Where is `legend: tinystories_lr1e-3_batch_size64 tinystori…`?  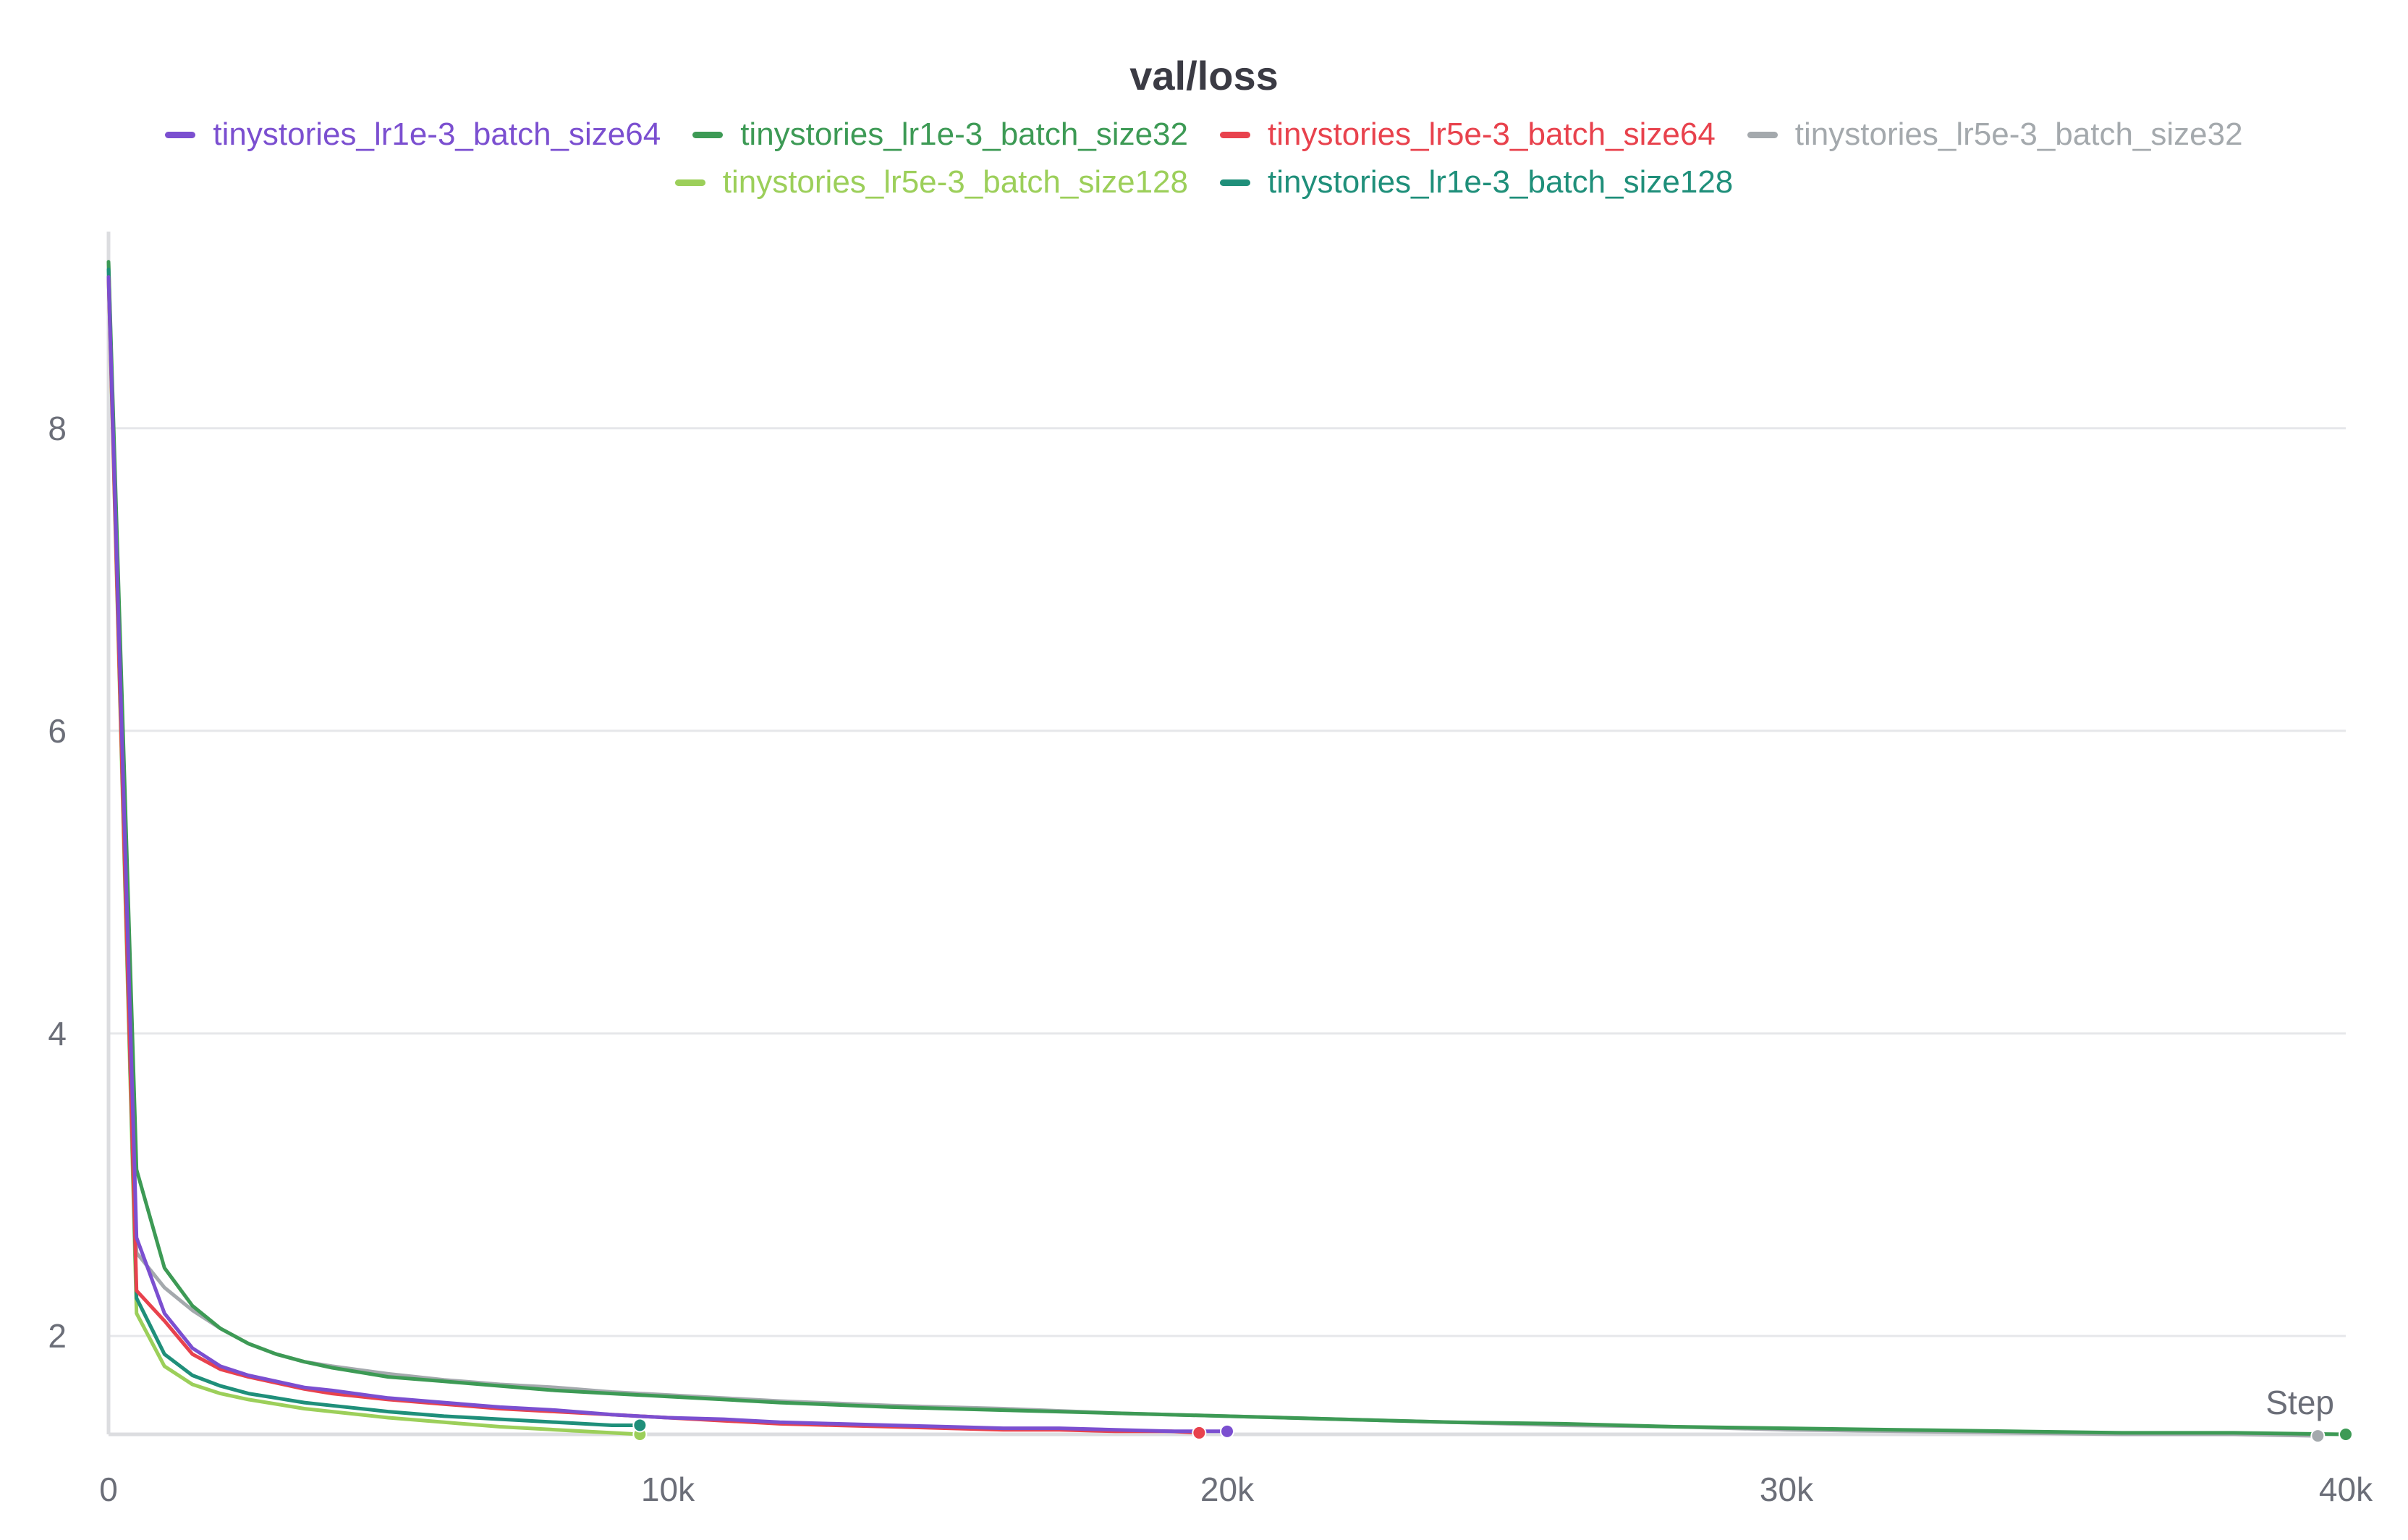 legend: tinystories_lr1e-3_batch_size64 tinystori… is located at coordinates (1204, 159).